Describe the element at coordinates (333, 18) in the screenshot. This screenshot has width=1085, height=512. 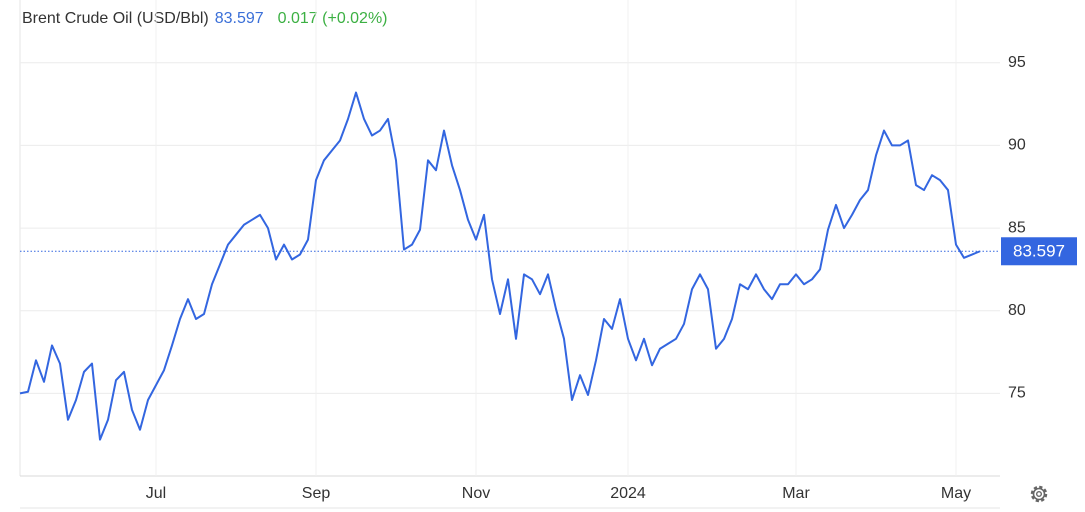
I see `change: 0.017 (+0.02%)` at that location.